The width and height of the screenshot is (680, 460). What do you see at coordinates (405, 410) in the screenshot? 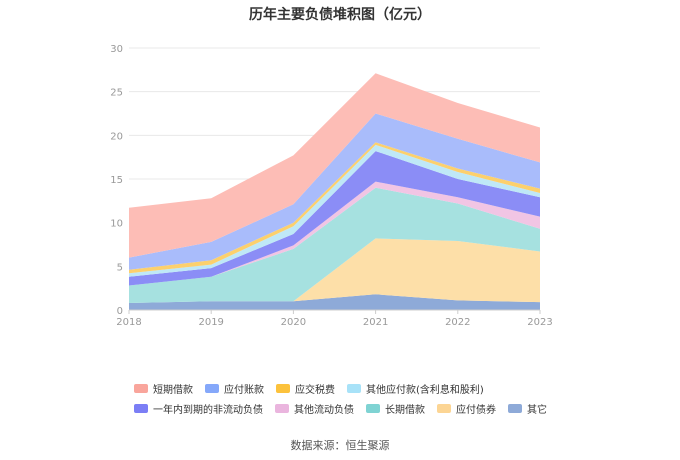
I see `legend-label: 长期借款` at bounding box center [405, 410].